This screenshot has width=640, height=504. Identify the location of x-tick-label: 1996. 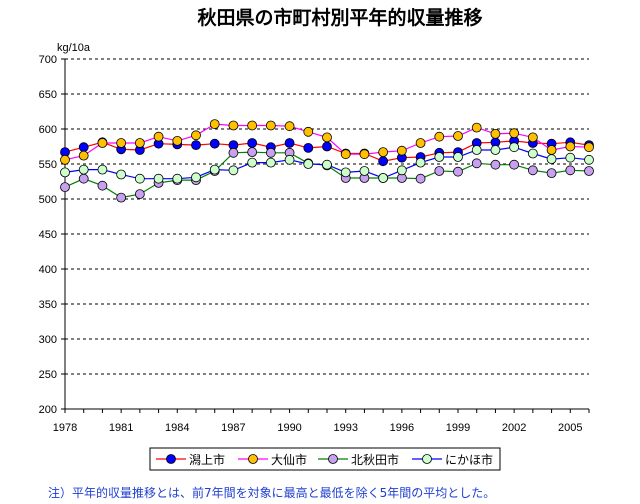
(402, 428).